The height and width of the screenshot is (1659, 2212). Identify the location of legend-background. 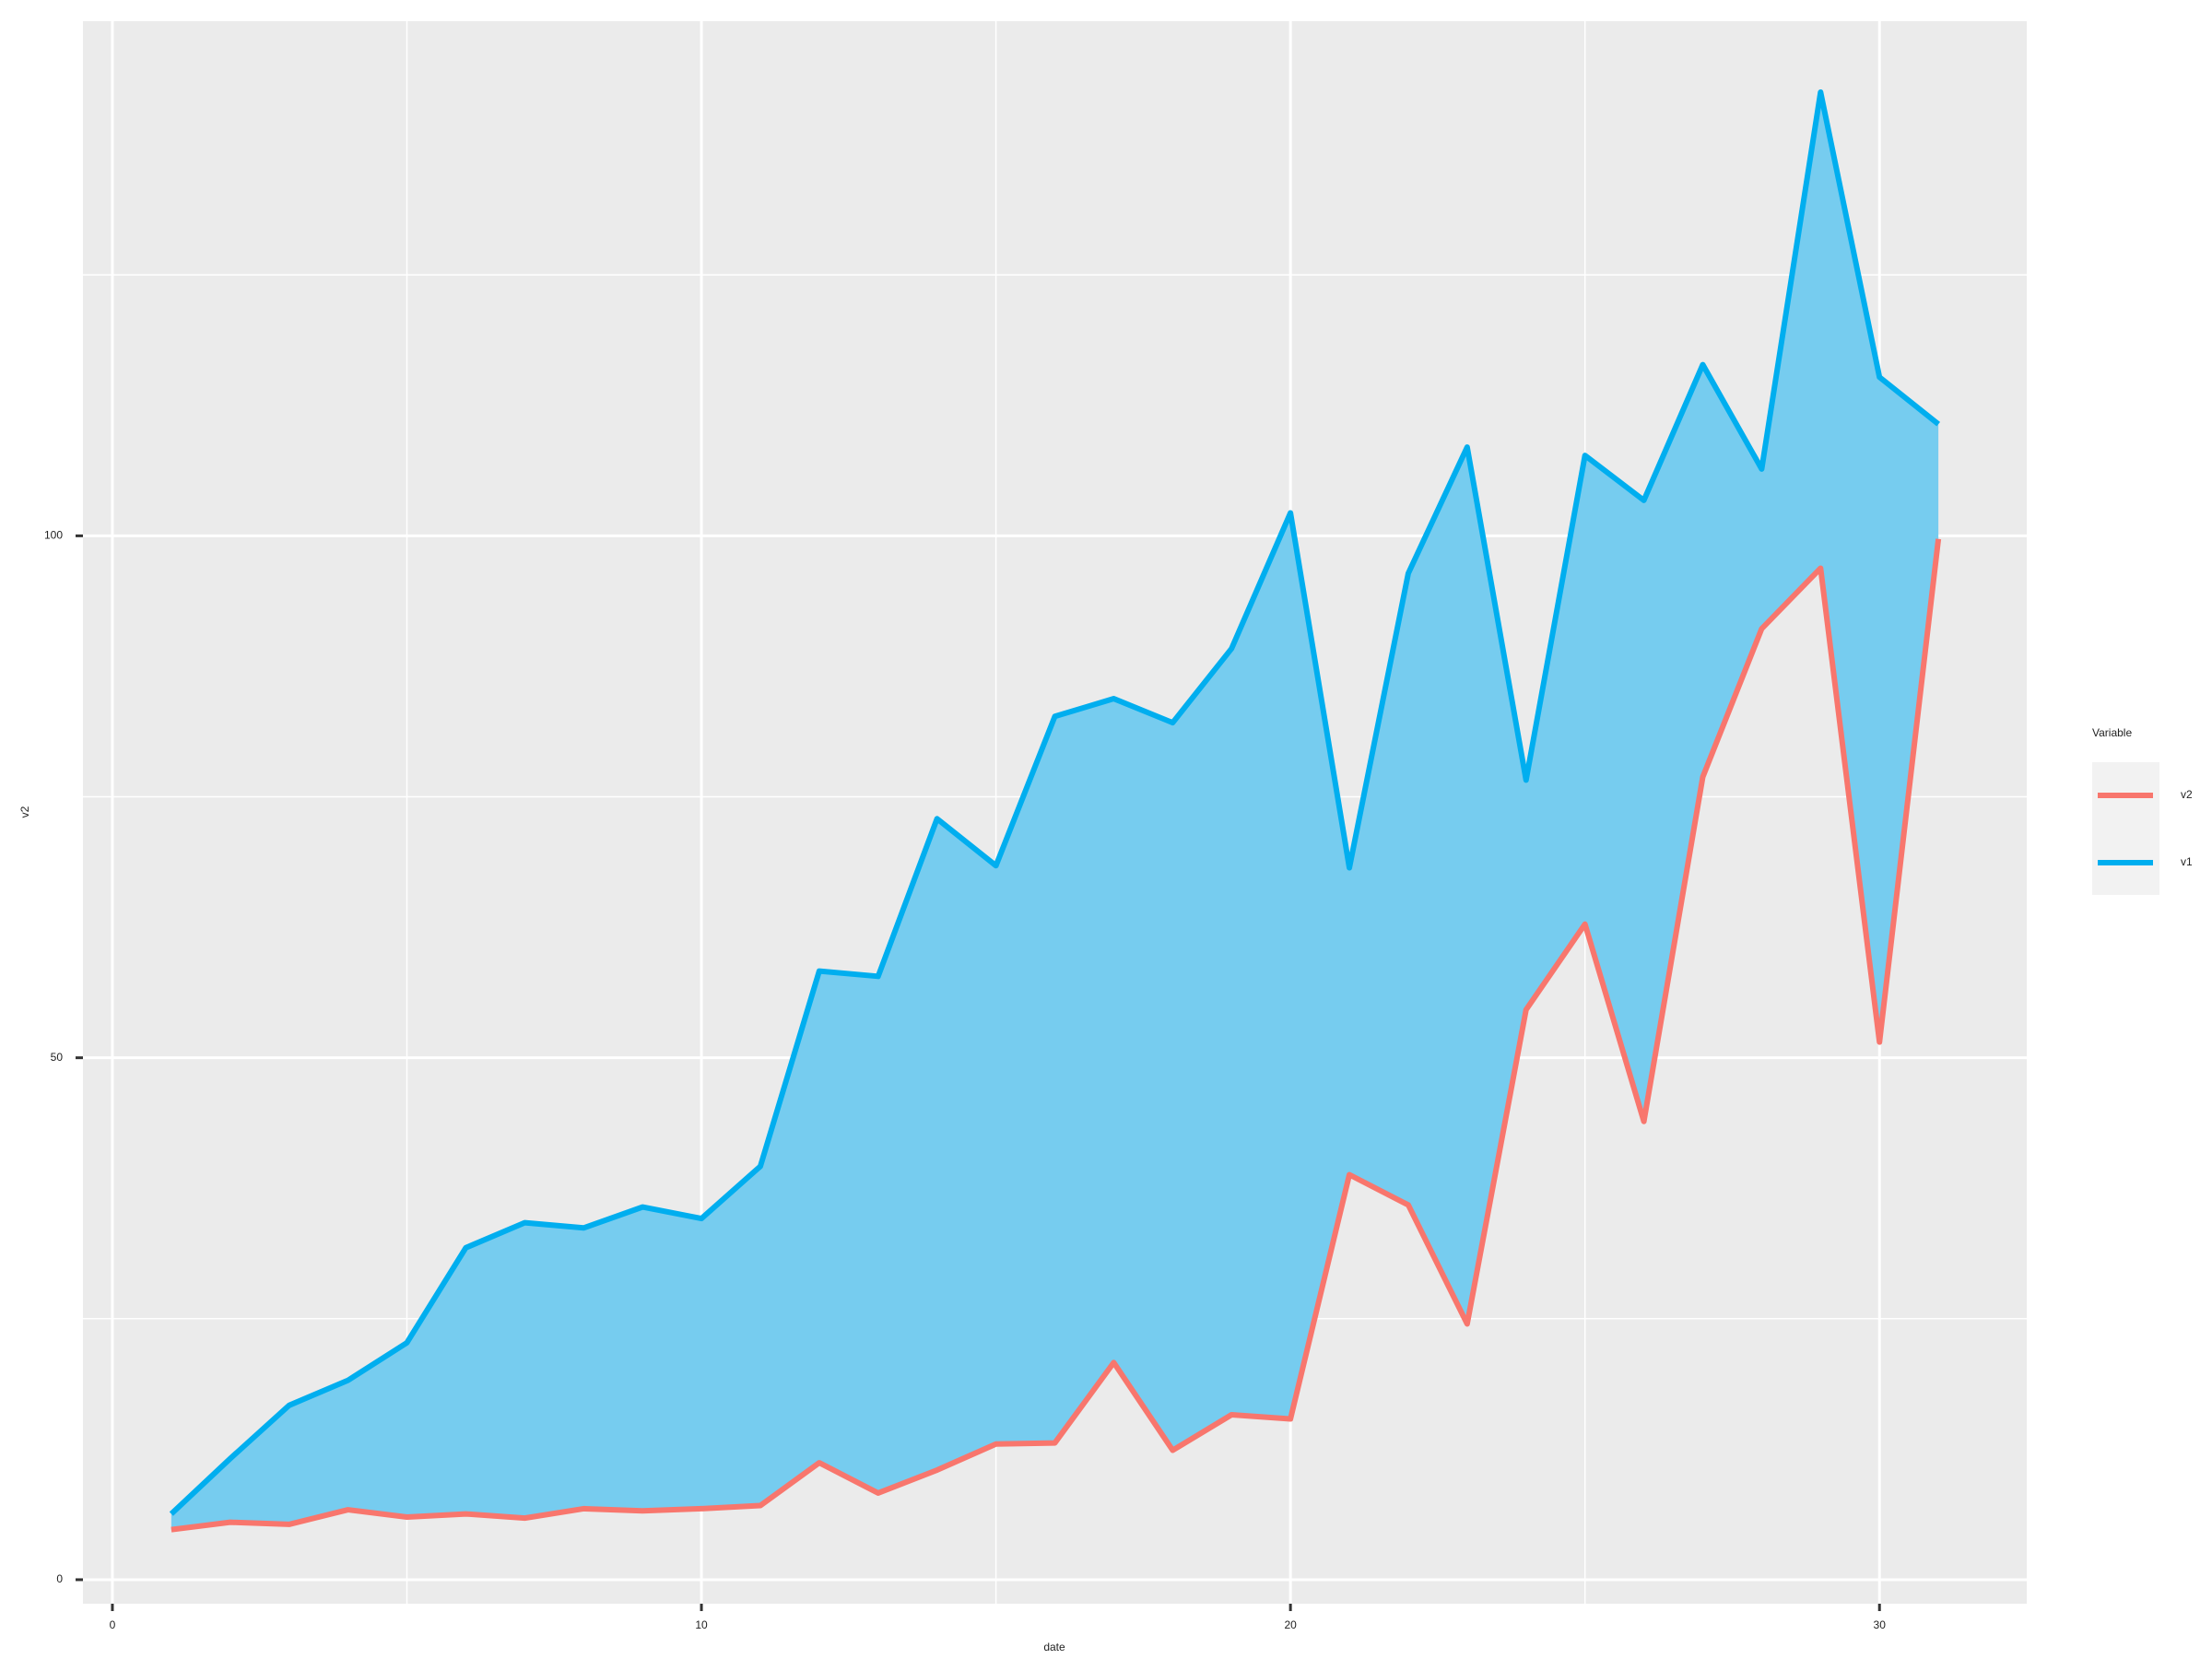
(2125, 828).